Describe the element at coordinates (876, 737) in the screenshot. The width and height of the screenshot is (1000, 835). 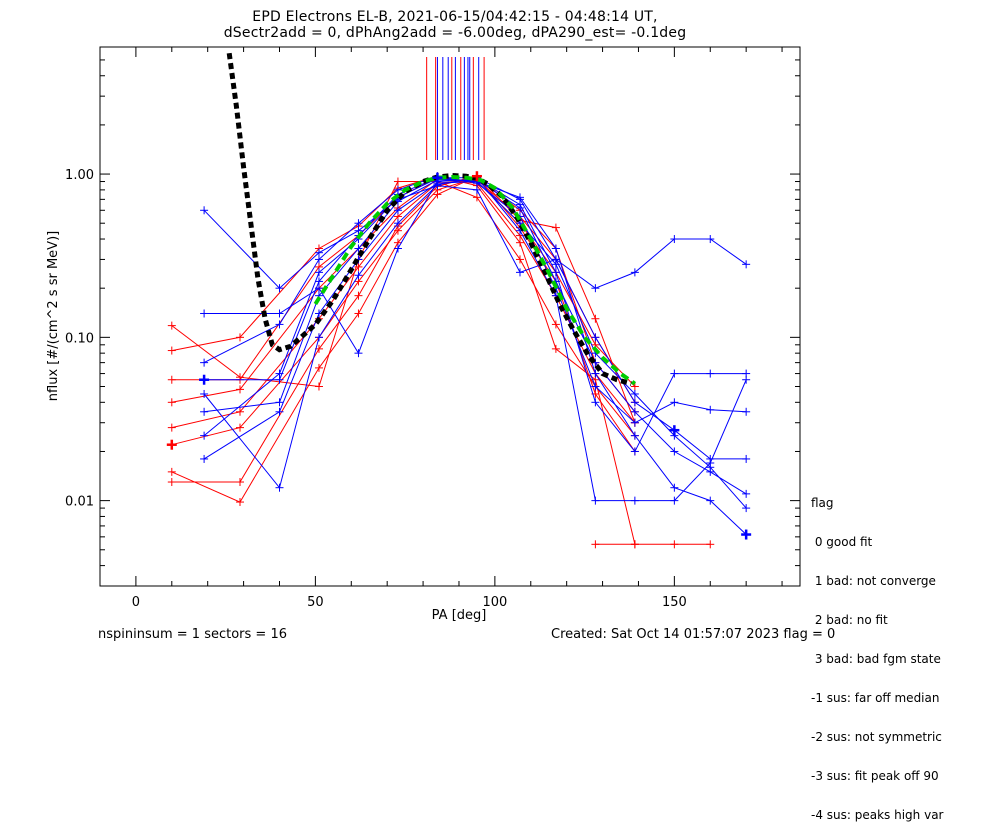
I see `flag-legend-item: -2 sus: not symmetric` at that location.